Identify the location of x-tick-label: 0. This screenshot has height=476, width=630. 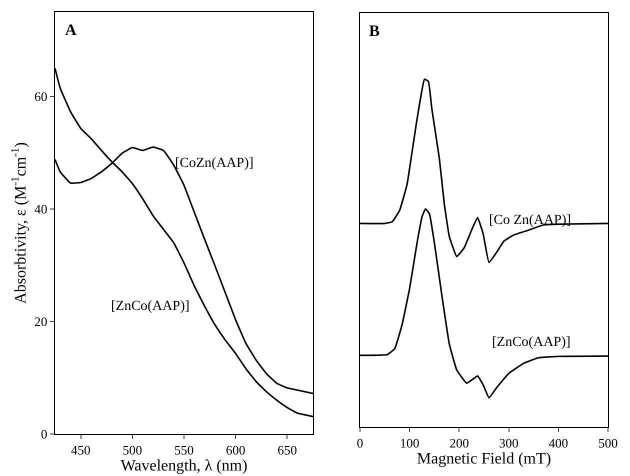
(360, 443).